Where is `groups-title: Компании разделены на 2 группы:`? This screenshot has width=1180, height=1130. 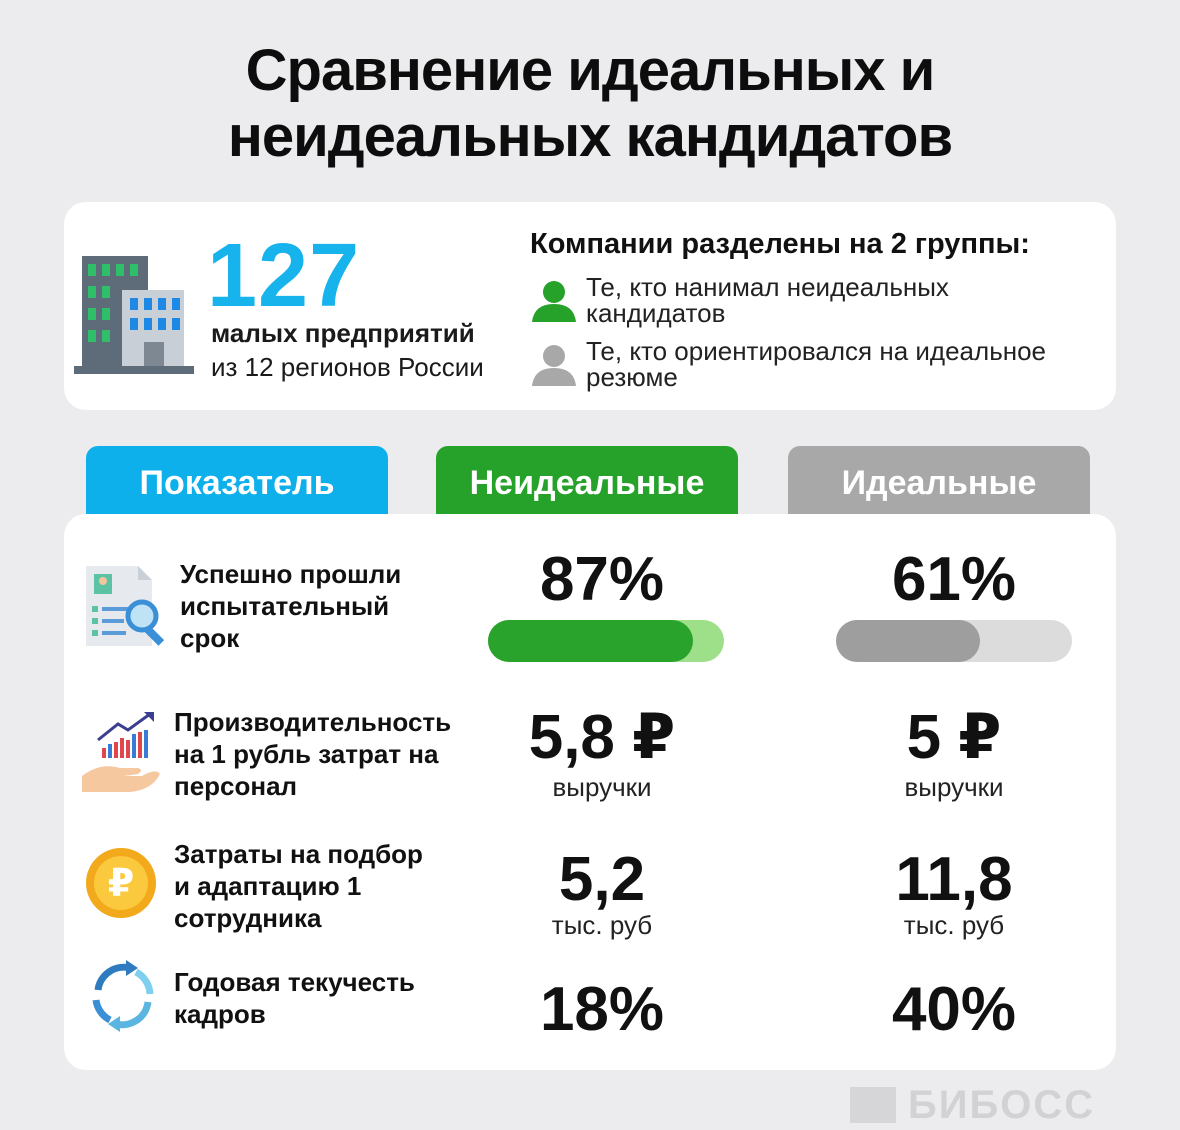 groups-title: Компании разделены на 2 группы: is located at coordinates (780, 244).